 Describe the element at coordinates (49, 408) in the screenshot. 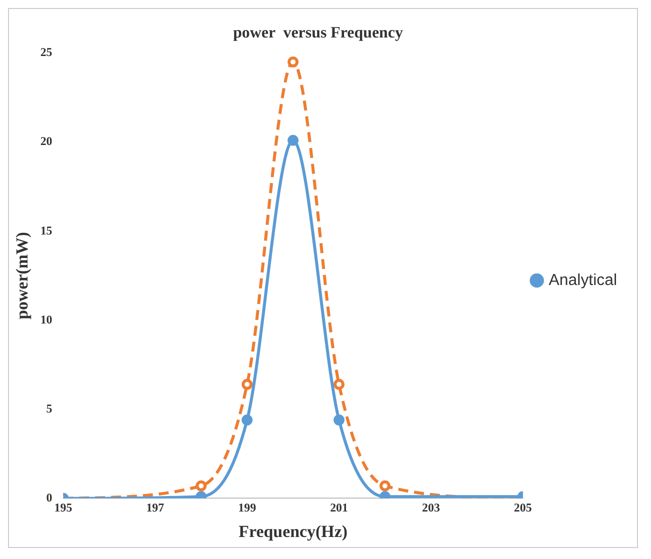

I see `y-tick-label: 5` at that location.